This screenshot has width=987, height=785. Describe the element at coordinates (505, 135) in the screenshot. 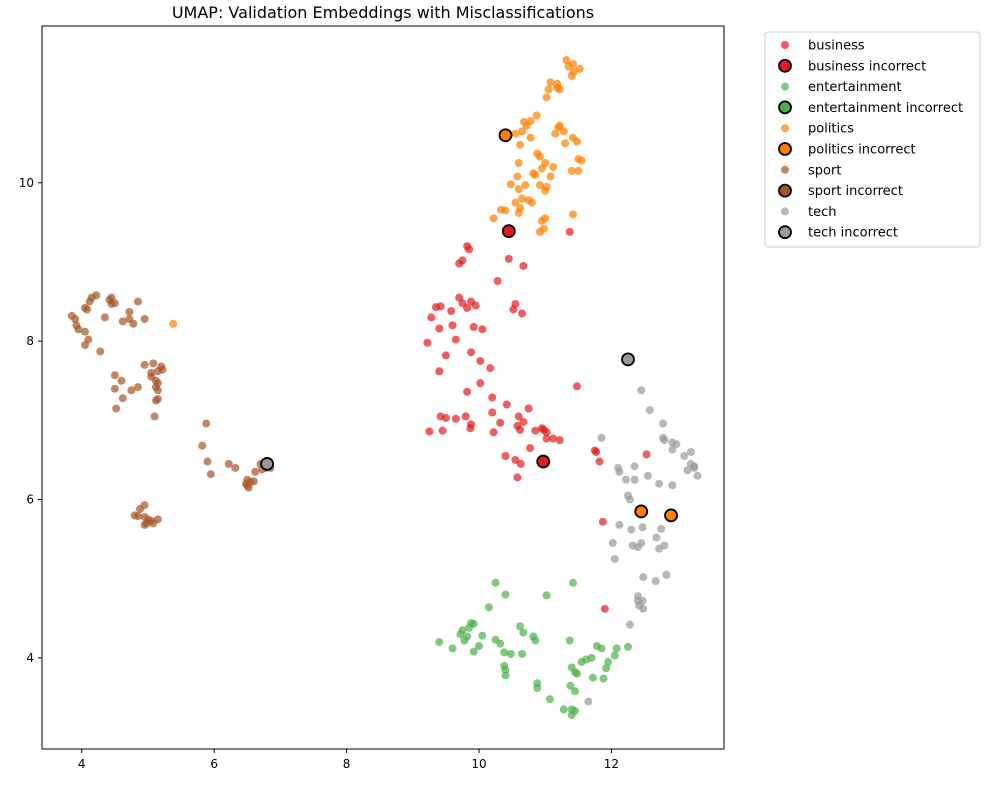

I see `point-politics-incorrect` at that location.